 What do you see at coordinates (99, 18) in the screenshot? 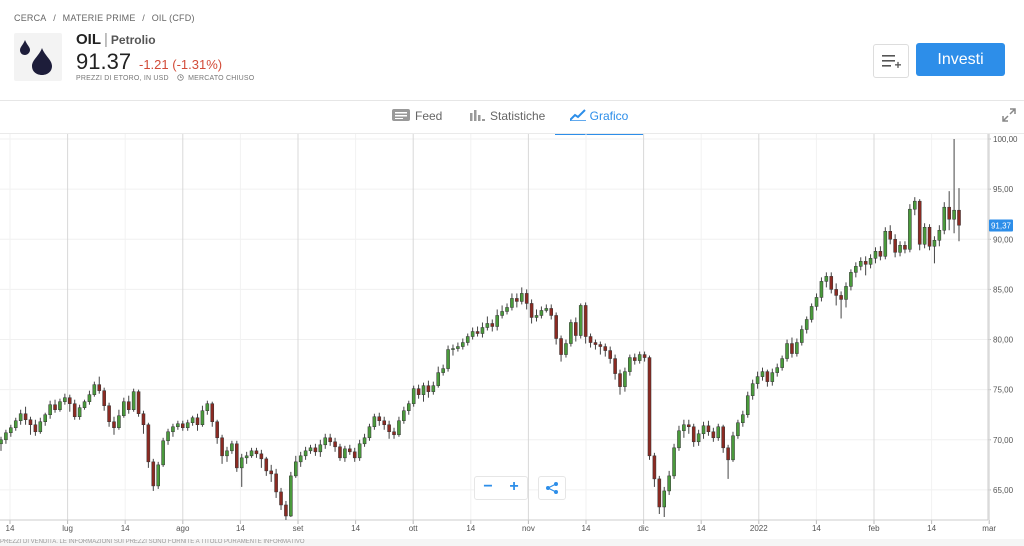
I see `breadcrumb-materie-prime: MATERIE PRIME` at bounding box center [99, 18].